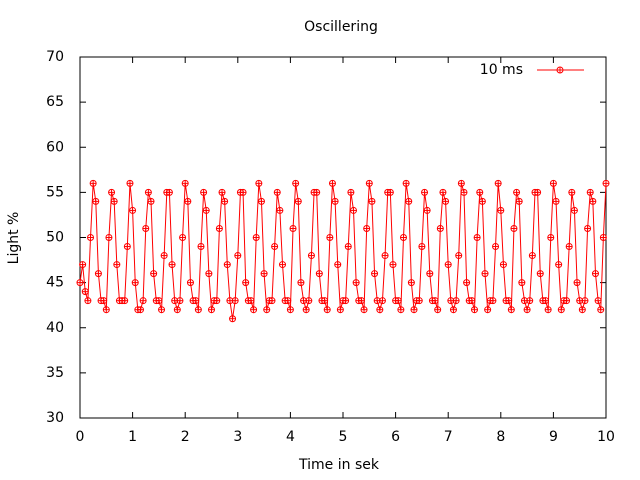 Image resolution: width=640 pixels, height=480 pixels. I want to click on y-tick-label: 65, so click(55, 102).